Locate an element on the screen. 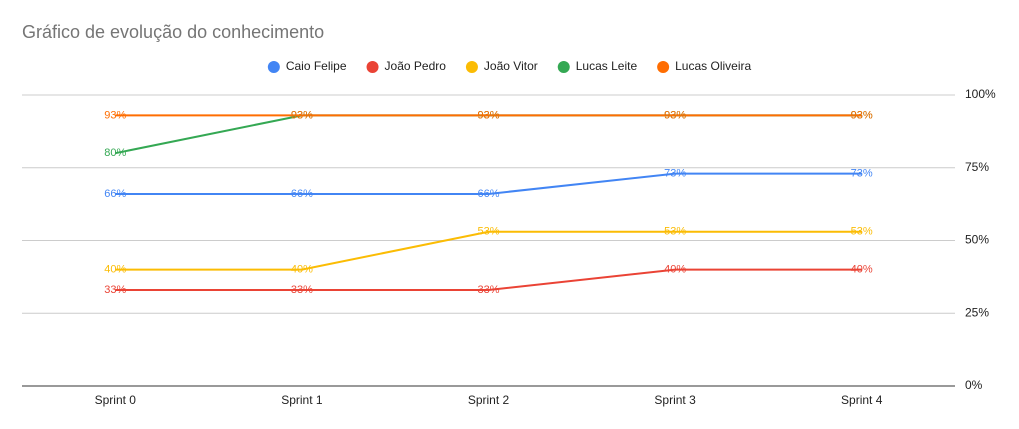  legend-label: João Pedro is located at coordinates (416, 66).